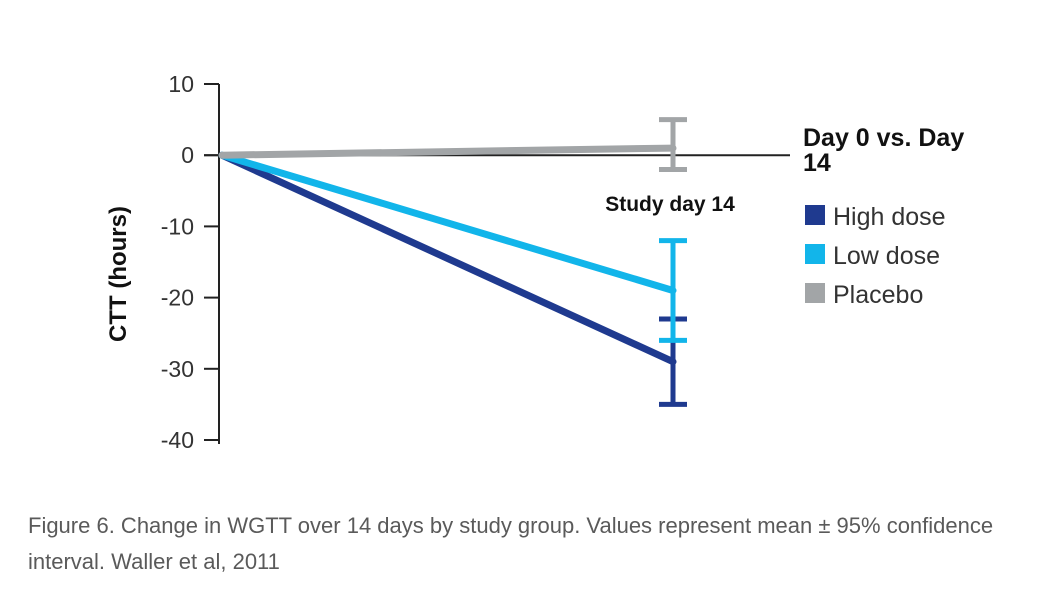 This screenshot has height=604, width=1038. Describe the element at coordinates (815, 254) in the screenshot. I see `legend-swatch-low-dose` at that location.